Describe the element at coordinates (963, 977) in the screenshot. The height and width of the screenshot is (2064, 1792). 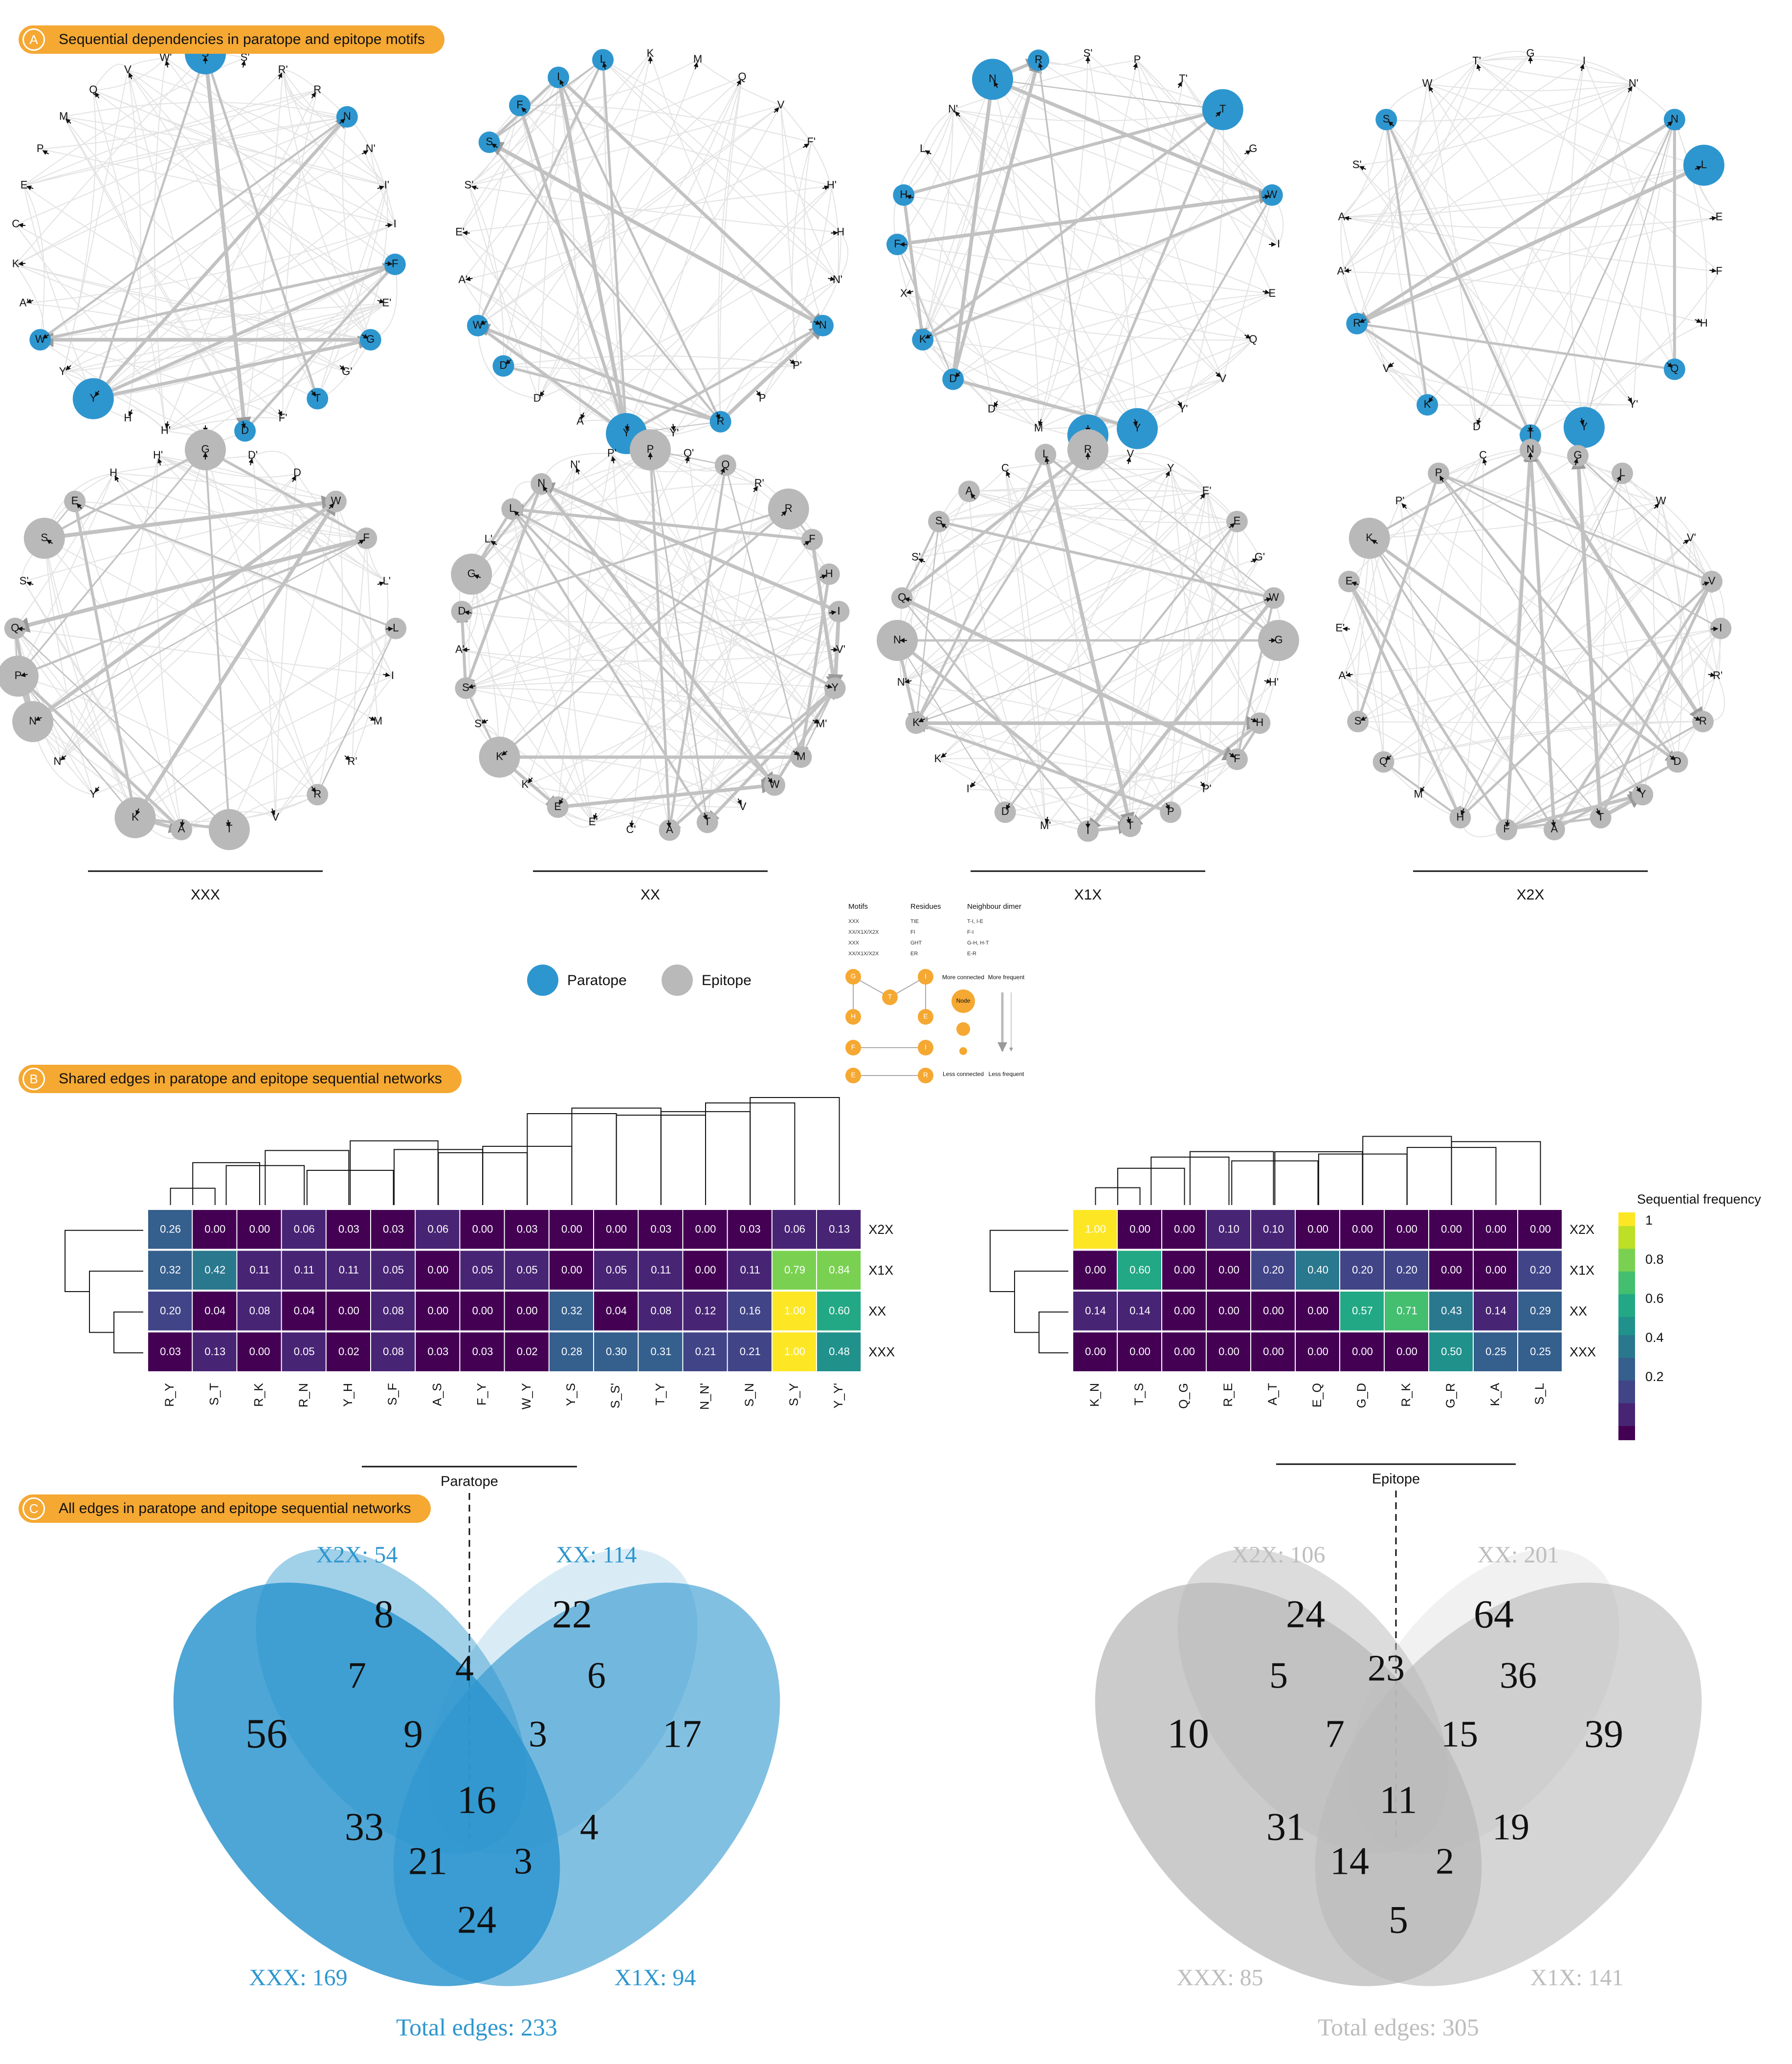
I see `inset-more-connected: More connected` at that location.